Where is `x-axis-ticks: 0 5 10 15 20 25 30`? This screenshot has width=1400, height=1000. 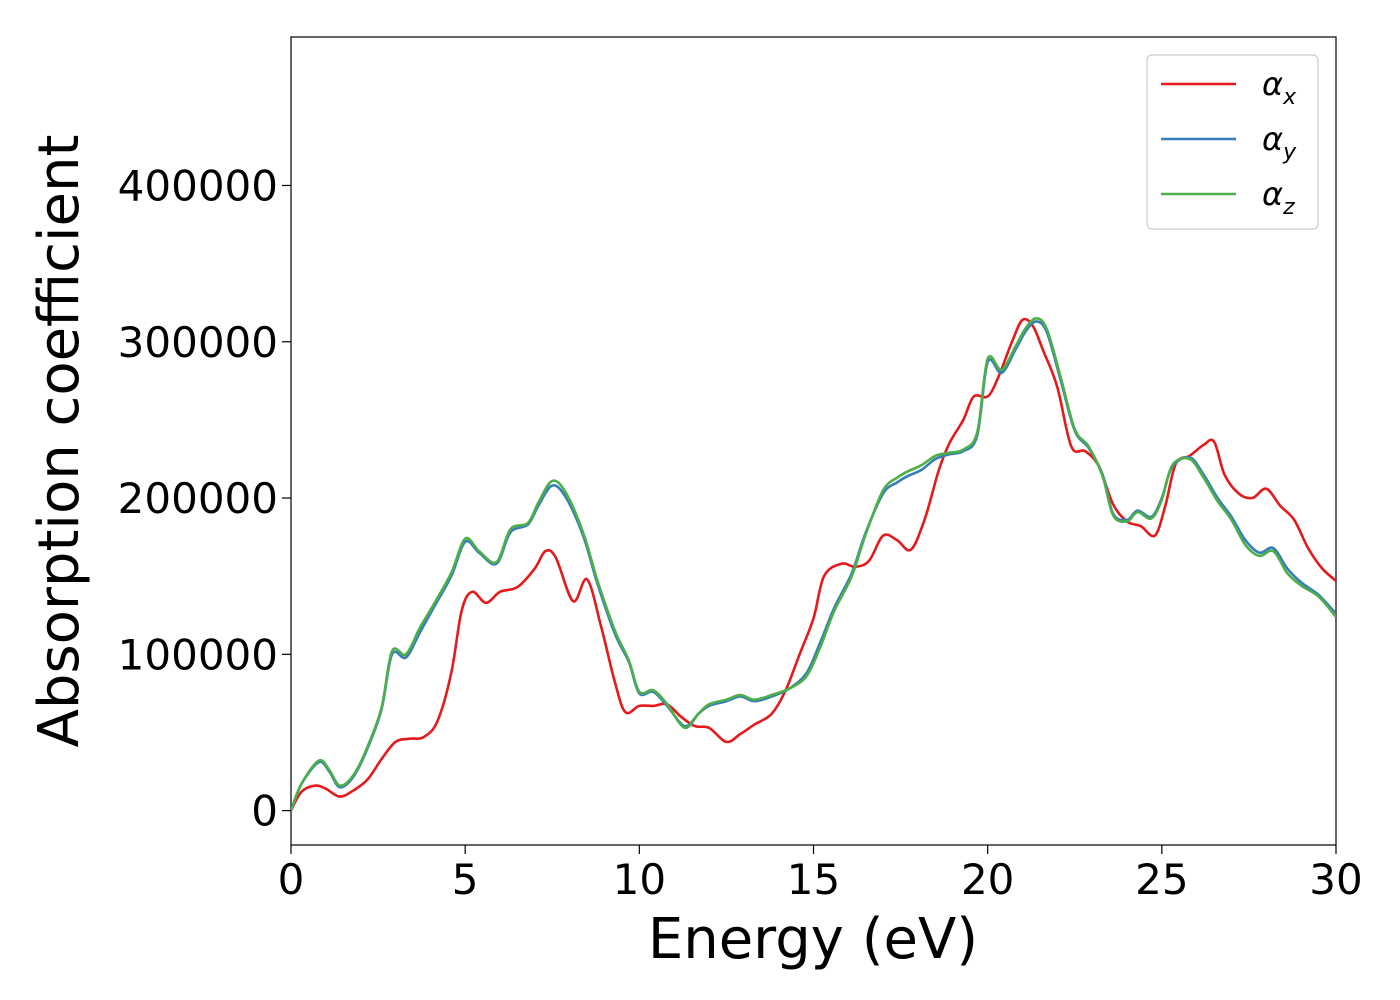 x-axis-ticks: 0 5 10 15 20 25 30 is located at coordinates (820, 874).